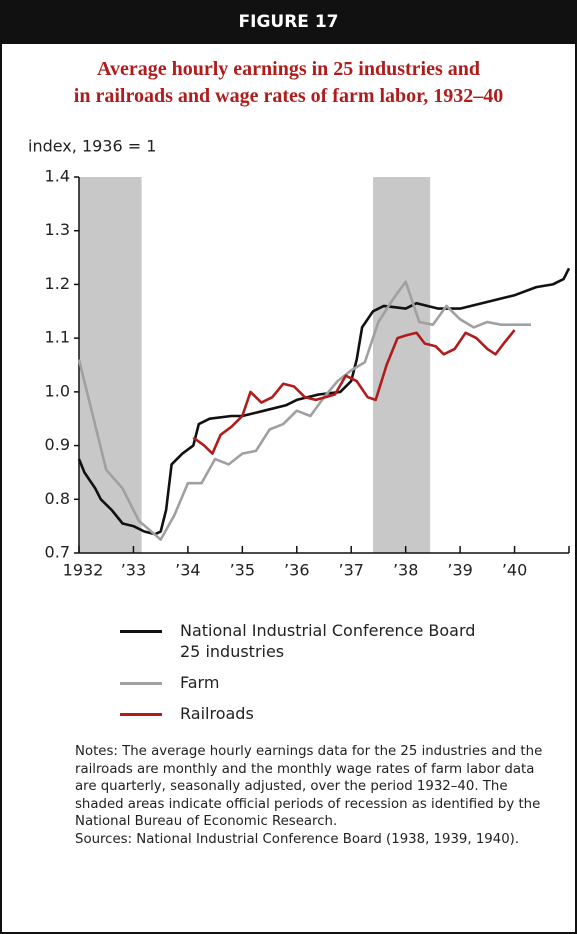  I want to click on x-tick-label: ’38, so click(405, 570).